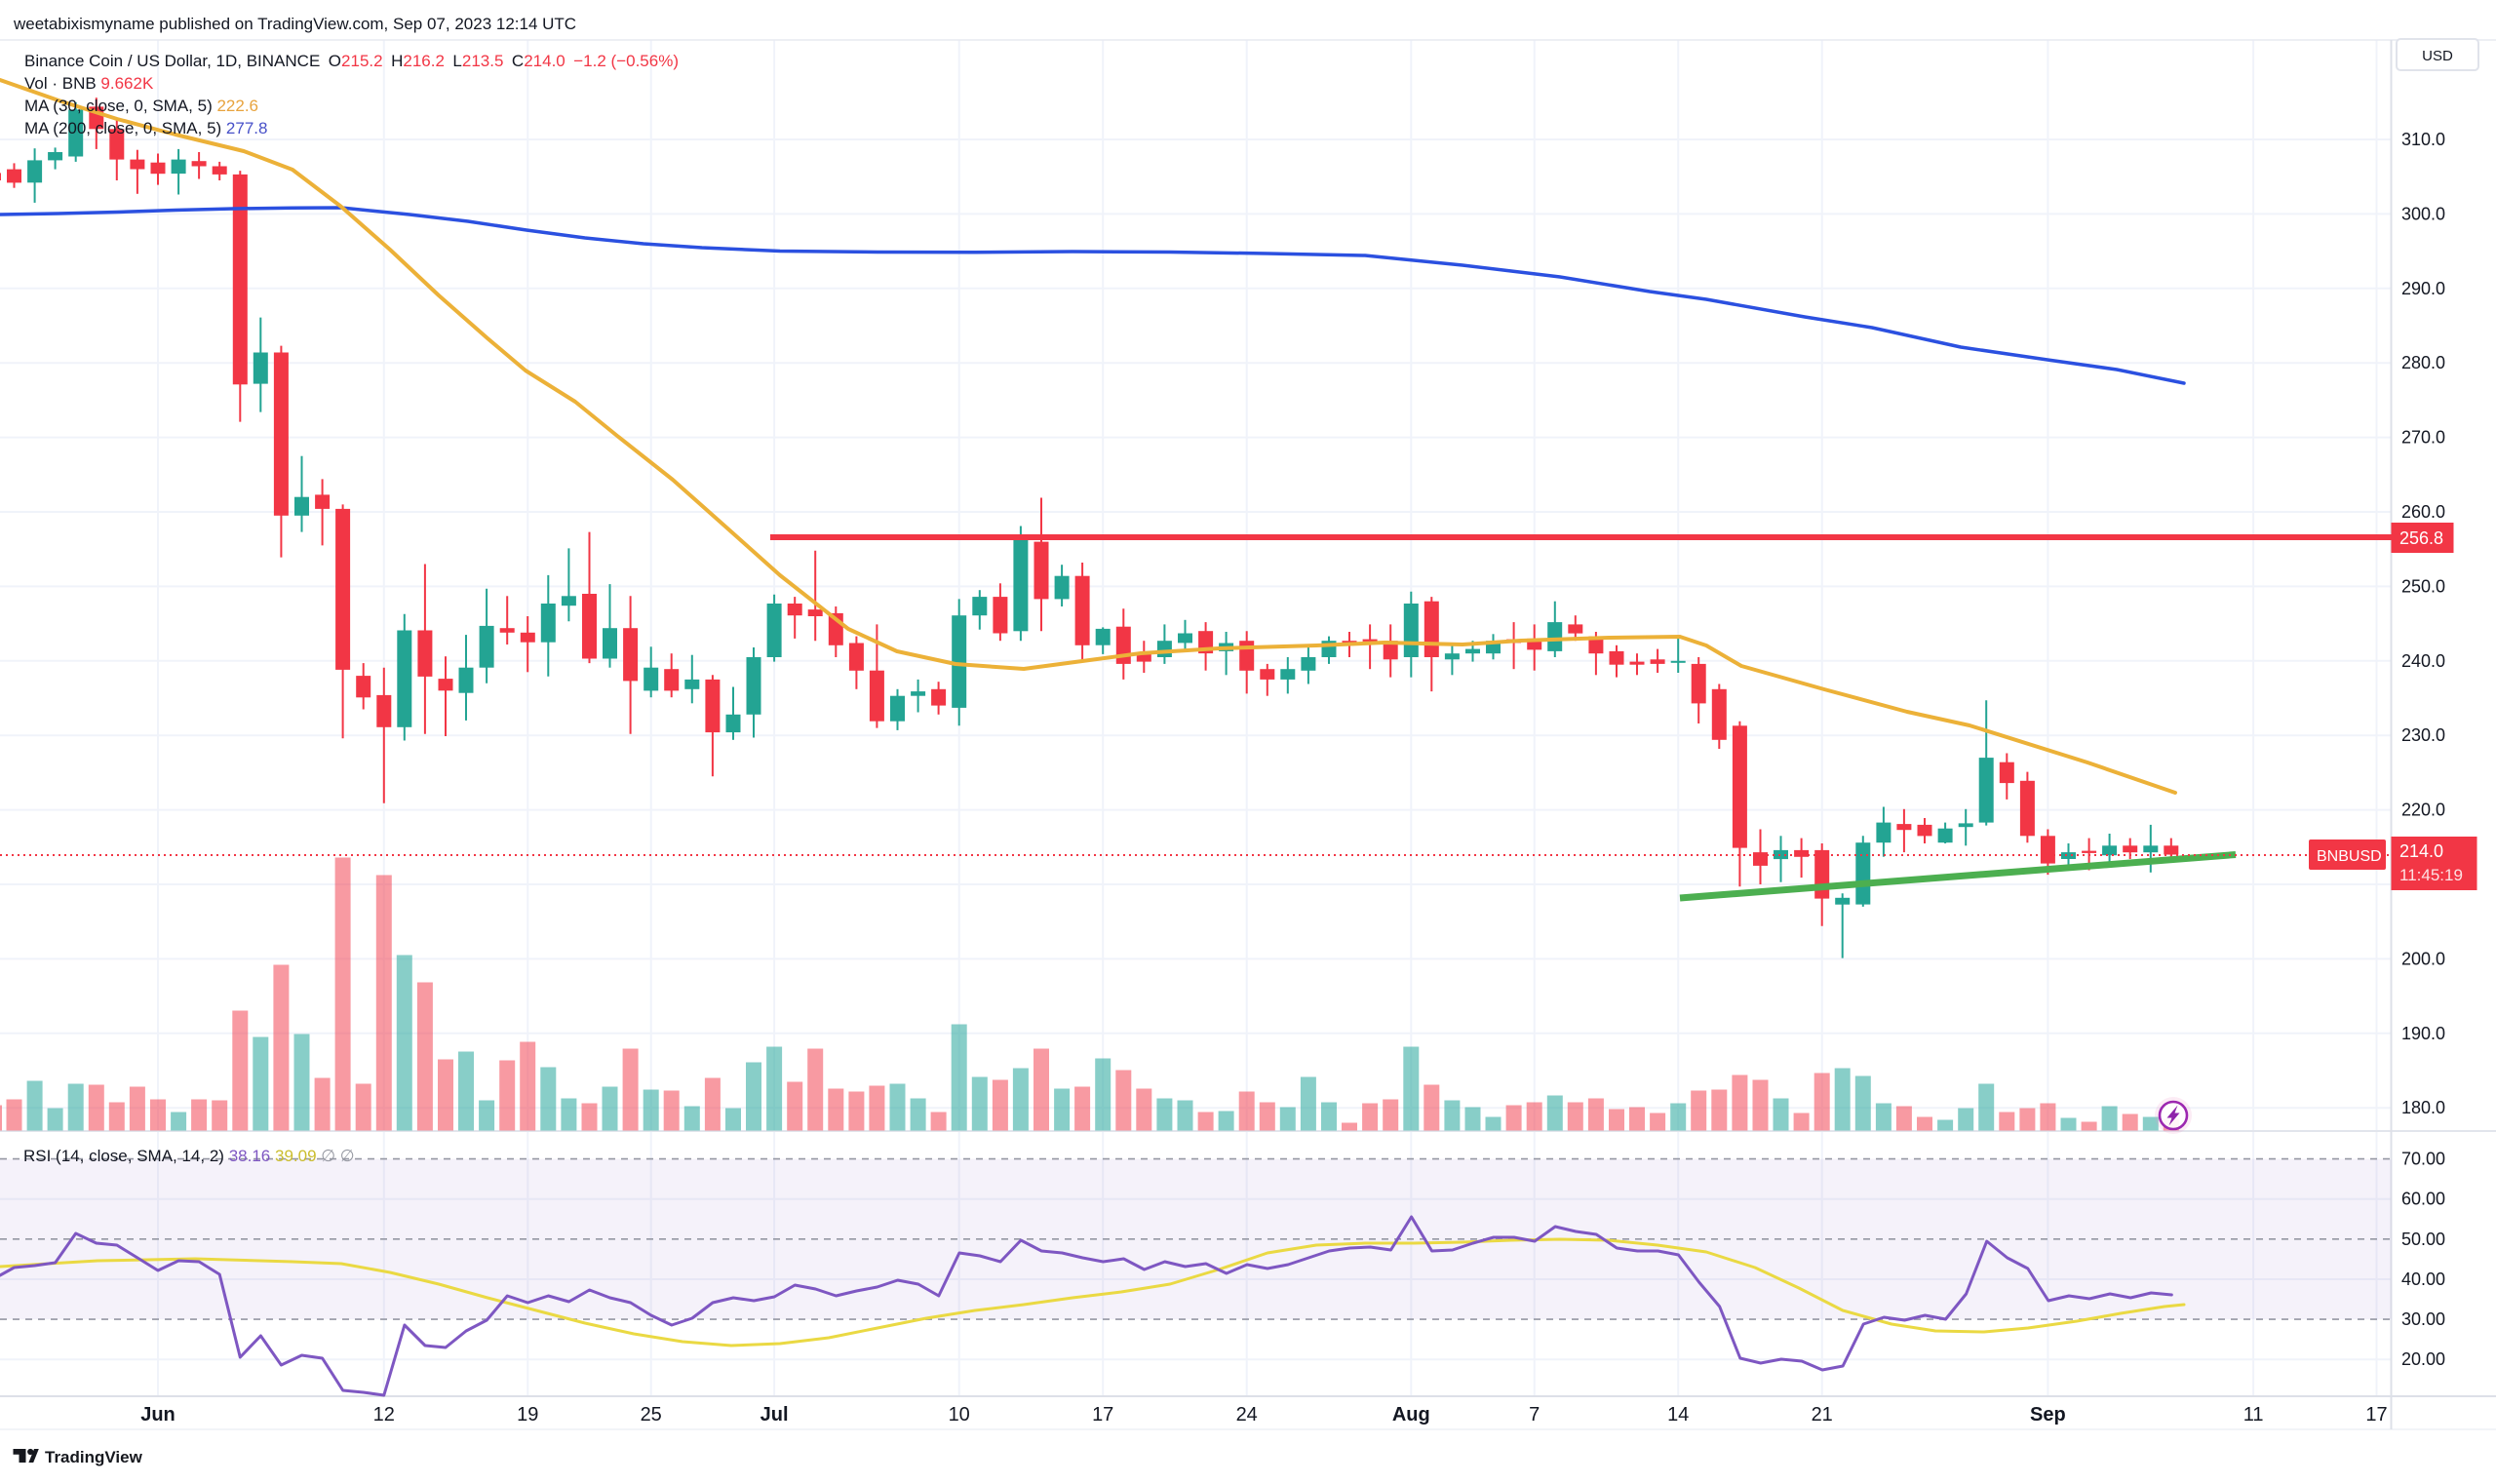  What do you see at coordinates (2423, 362) in the screenshot?
I see `svg-text: 280.0` at bounding box center [2423, 362].